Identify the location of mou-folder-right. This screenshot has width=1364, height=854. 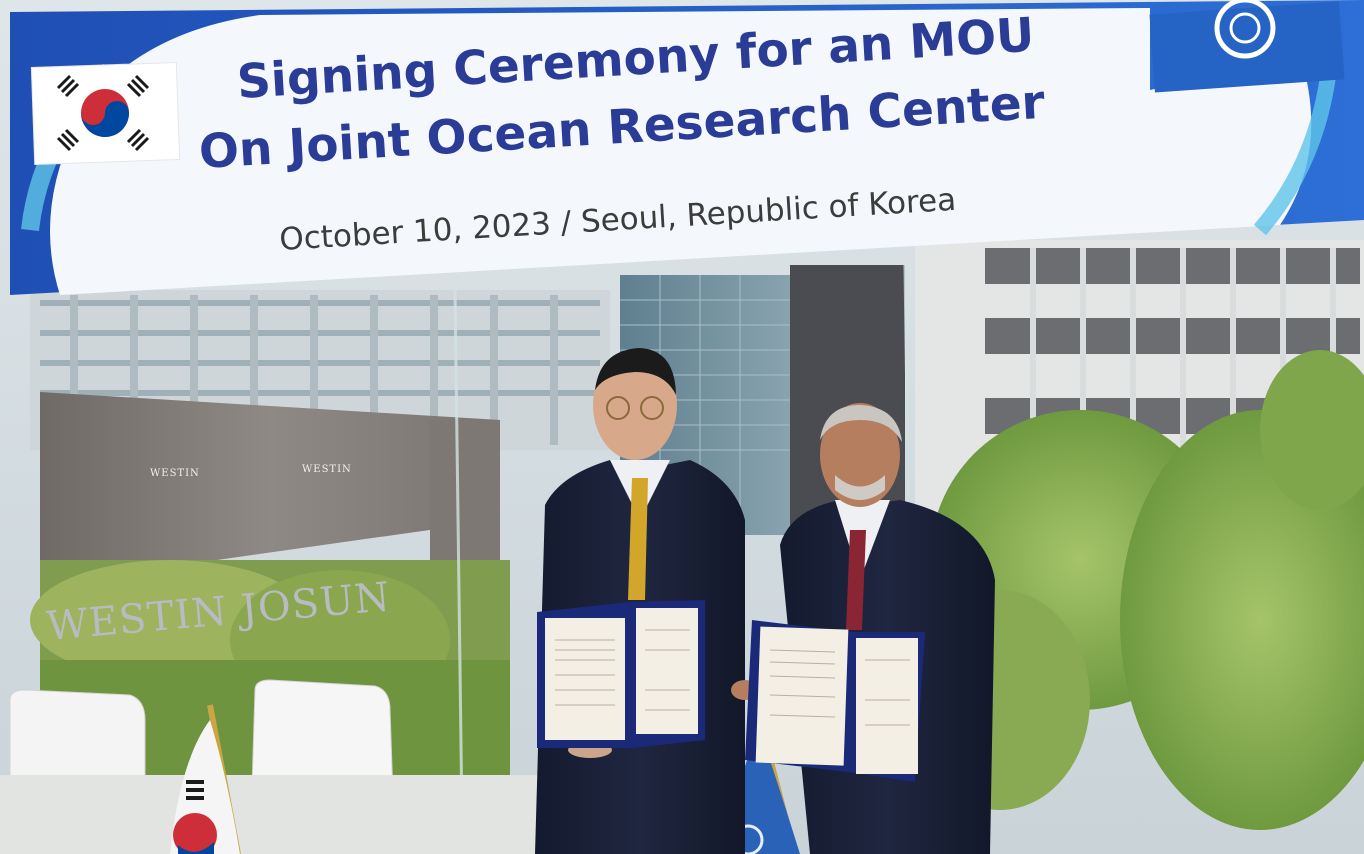
(835, 701).